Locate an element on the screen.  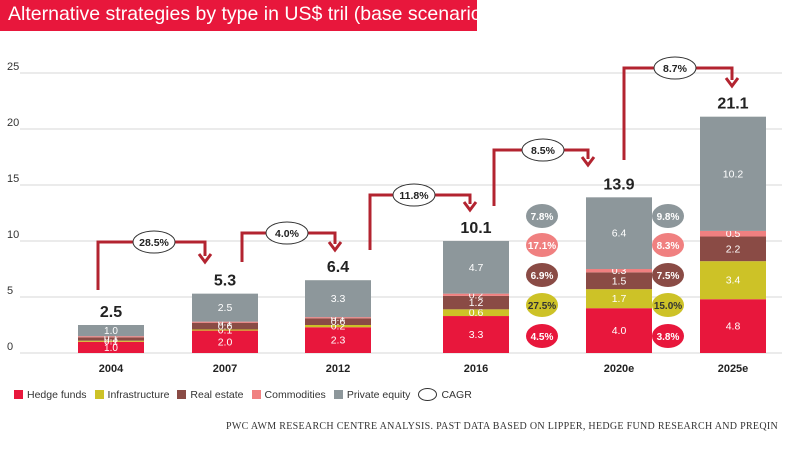
bar-hedge-funds-2020e is located at coordinates (619, 330).